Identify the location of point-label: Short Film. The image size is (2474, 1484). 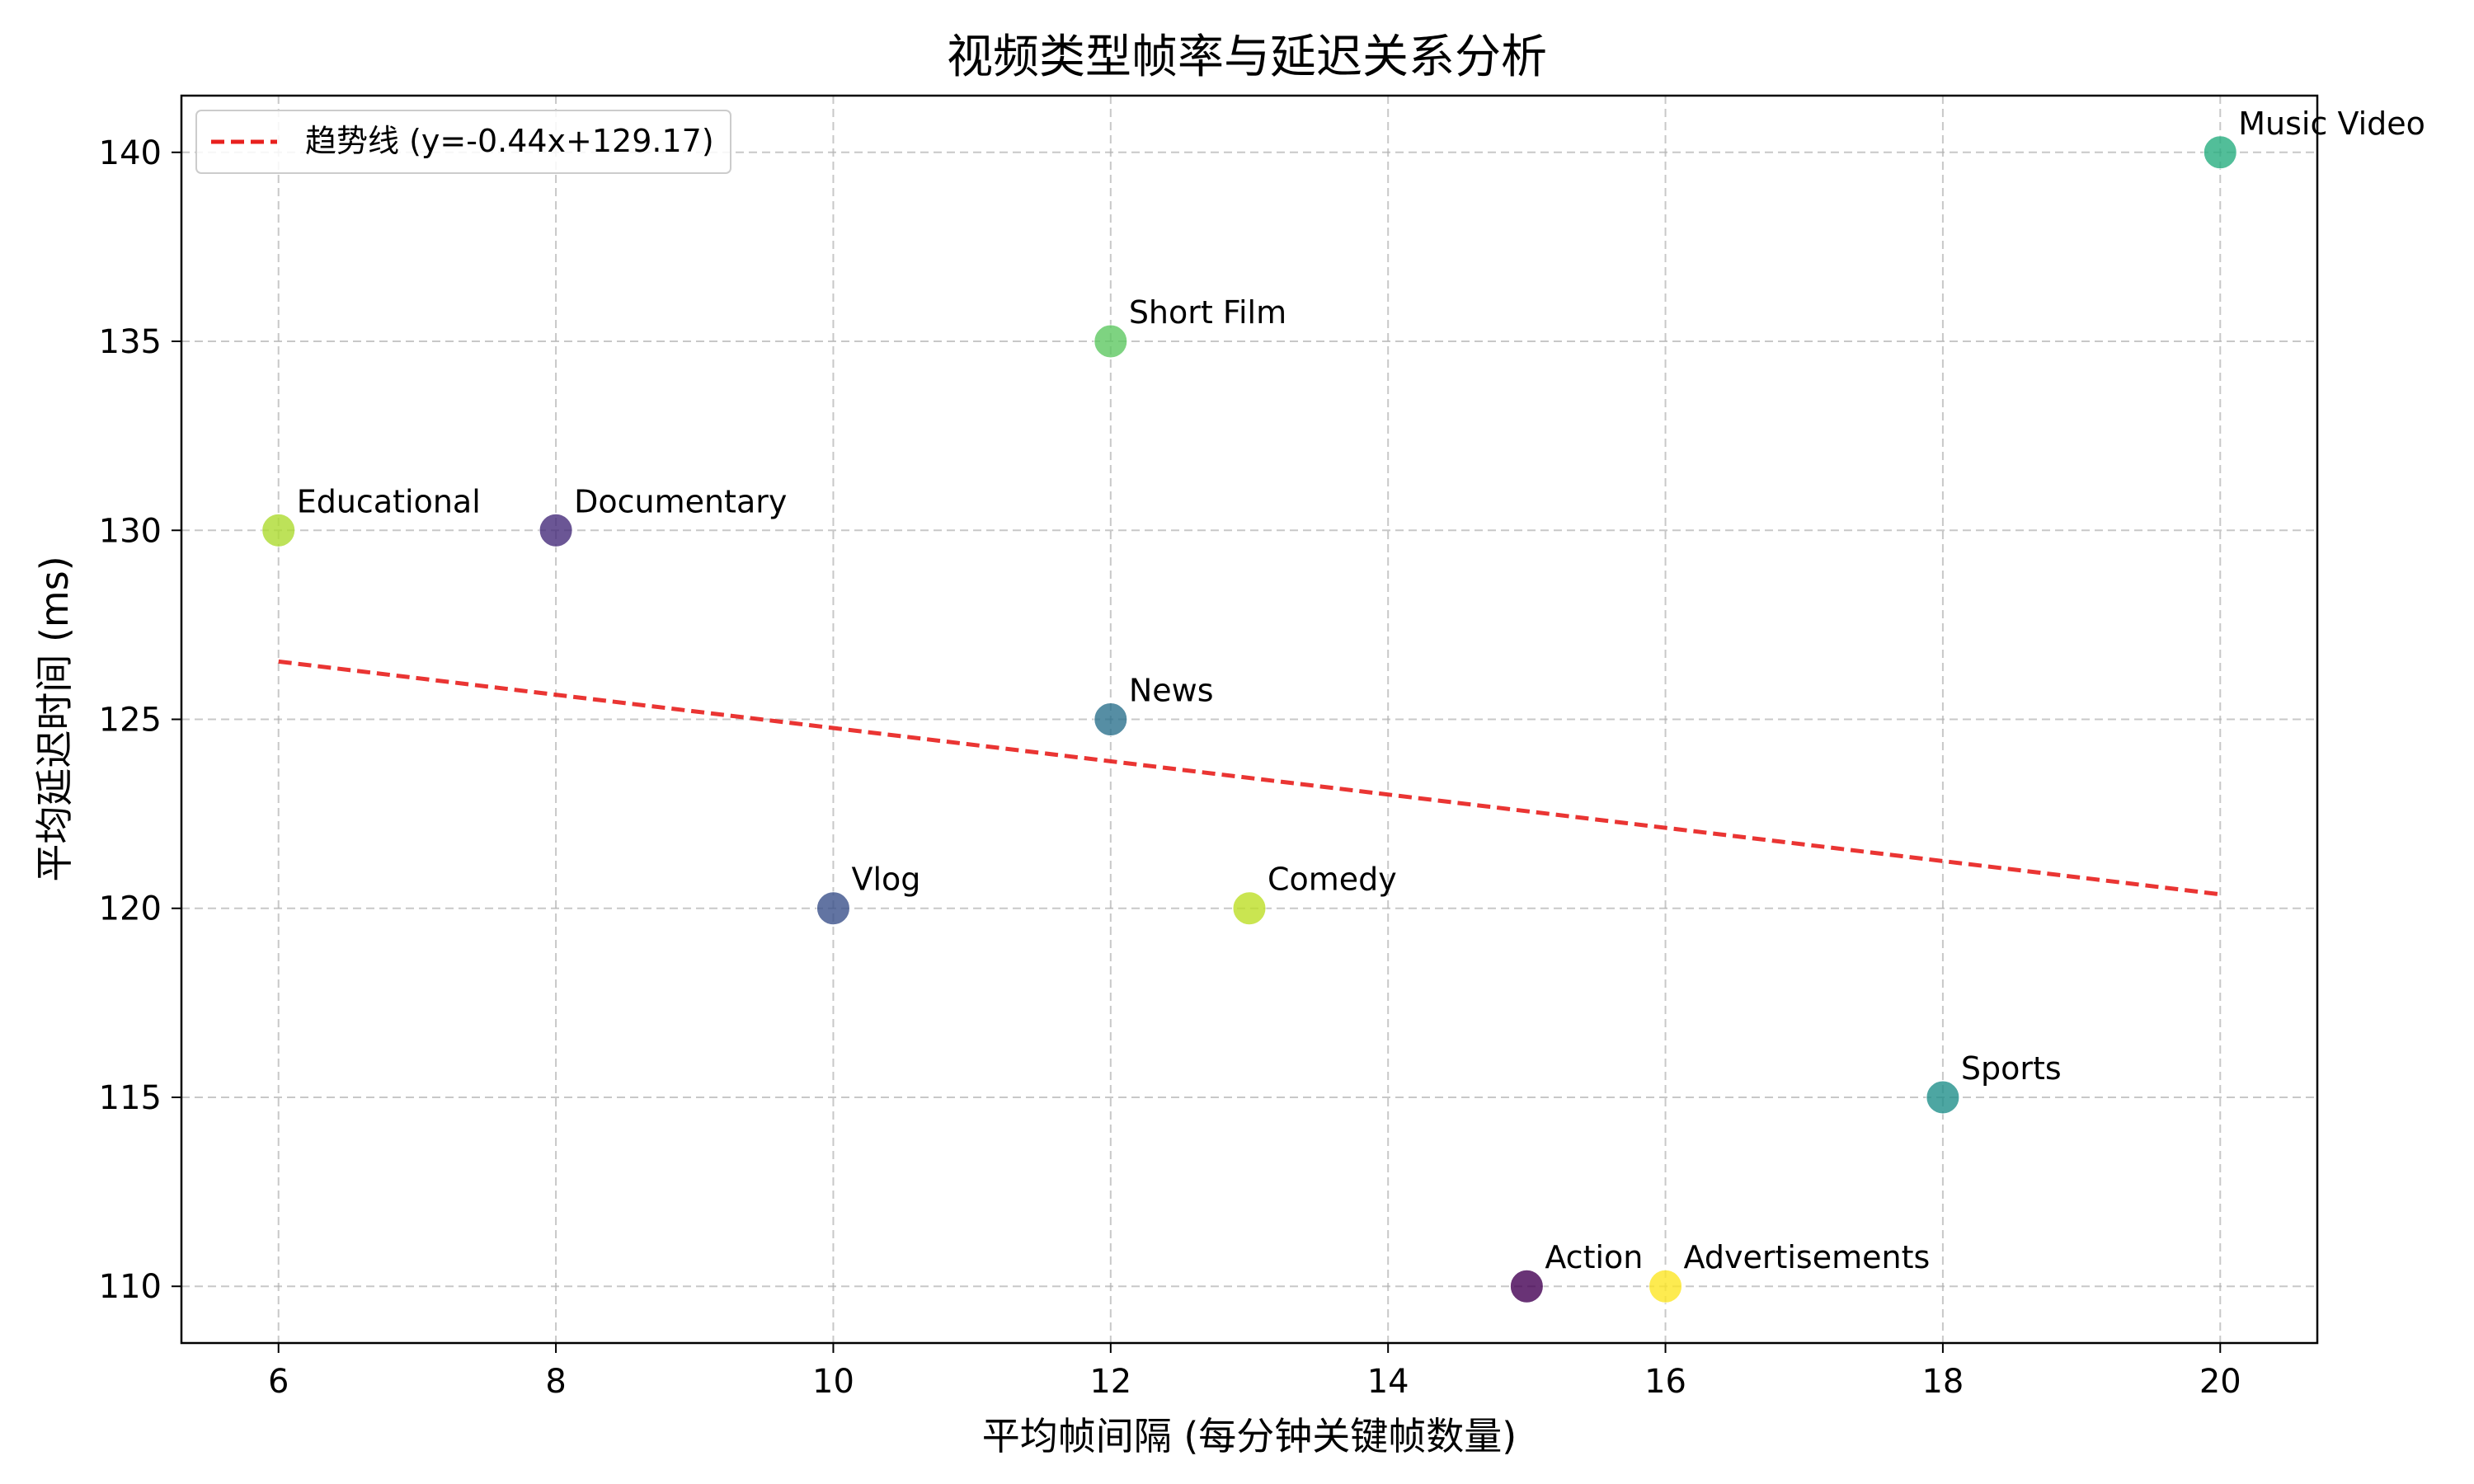
(1207, 312).